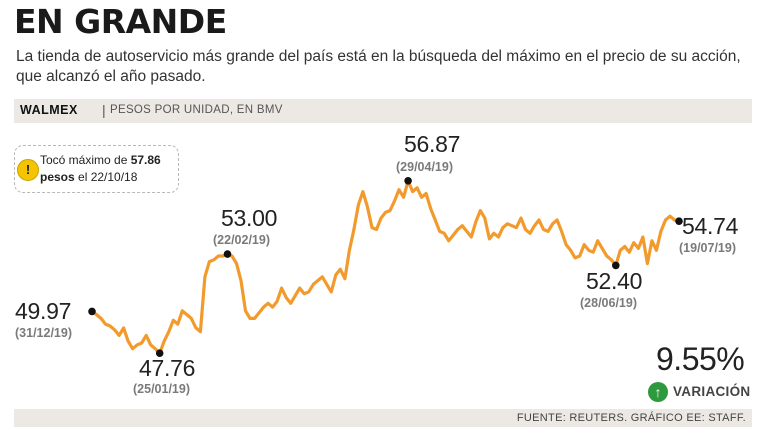 Image resolution: width=768 pixels, height=433 pixels. Describe the element at coordinates (57, 177) in the screenshot. I see `callout-pesos: pesos` at that location.